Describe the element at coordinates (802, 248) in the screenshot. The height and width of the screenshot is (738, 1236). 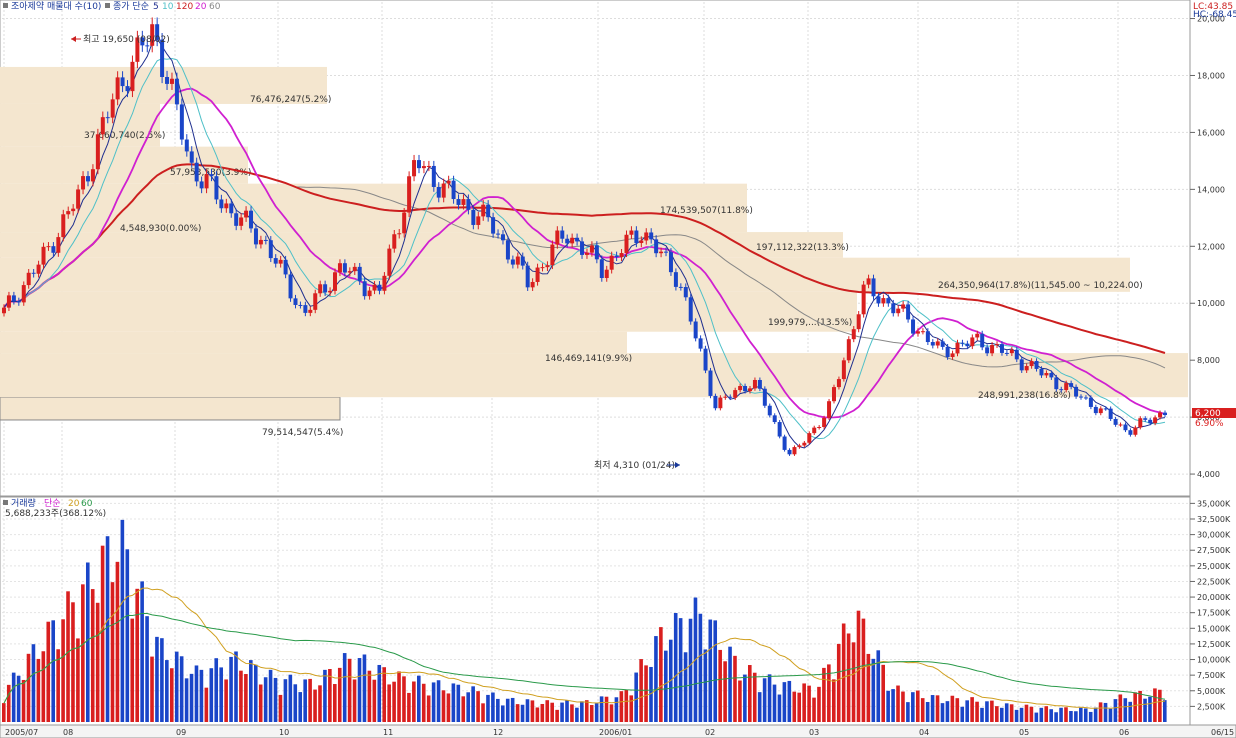
I see `profile-label: 197,112,322(13.3%)` at that location.